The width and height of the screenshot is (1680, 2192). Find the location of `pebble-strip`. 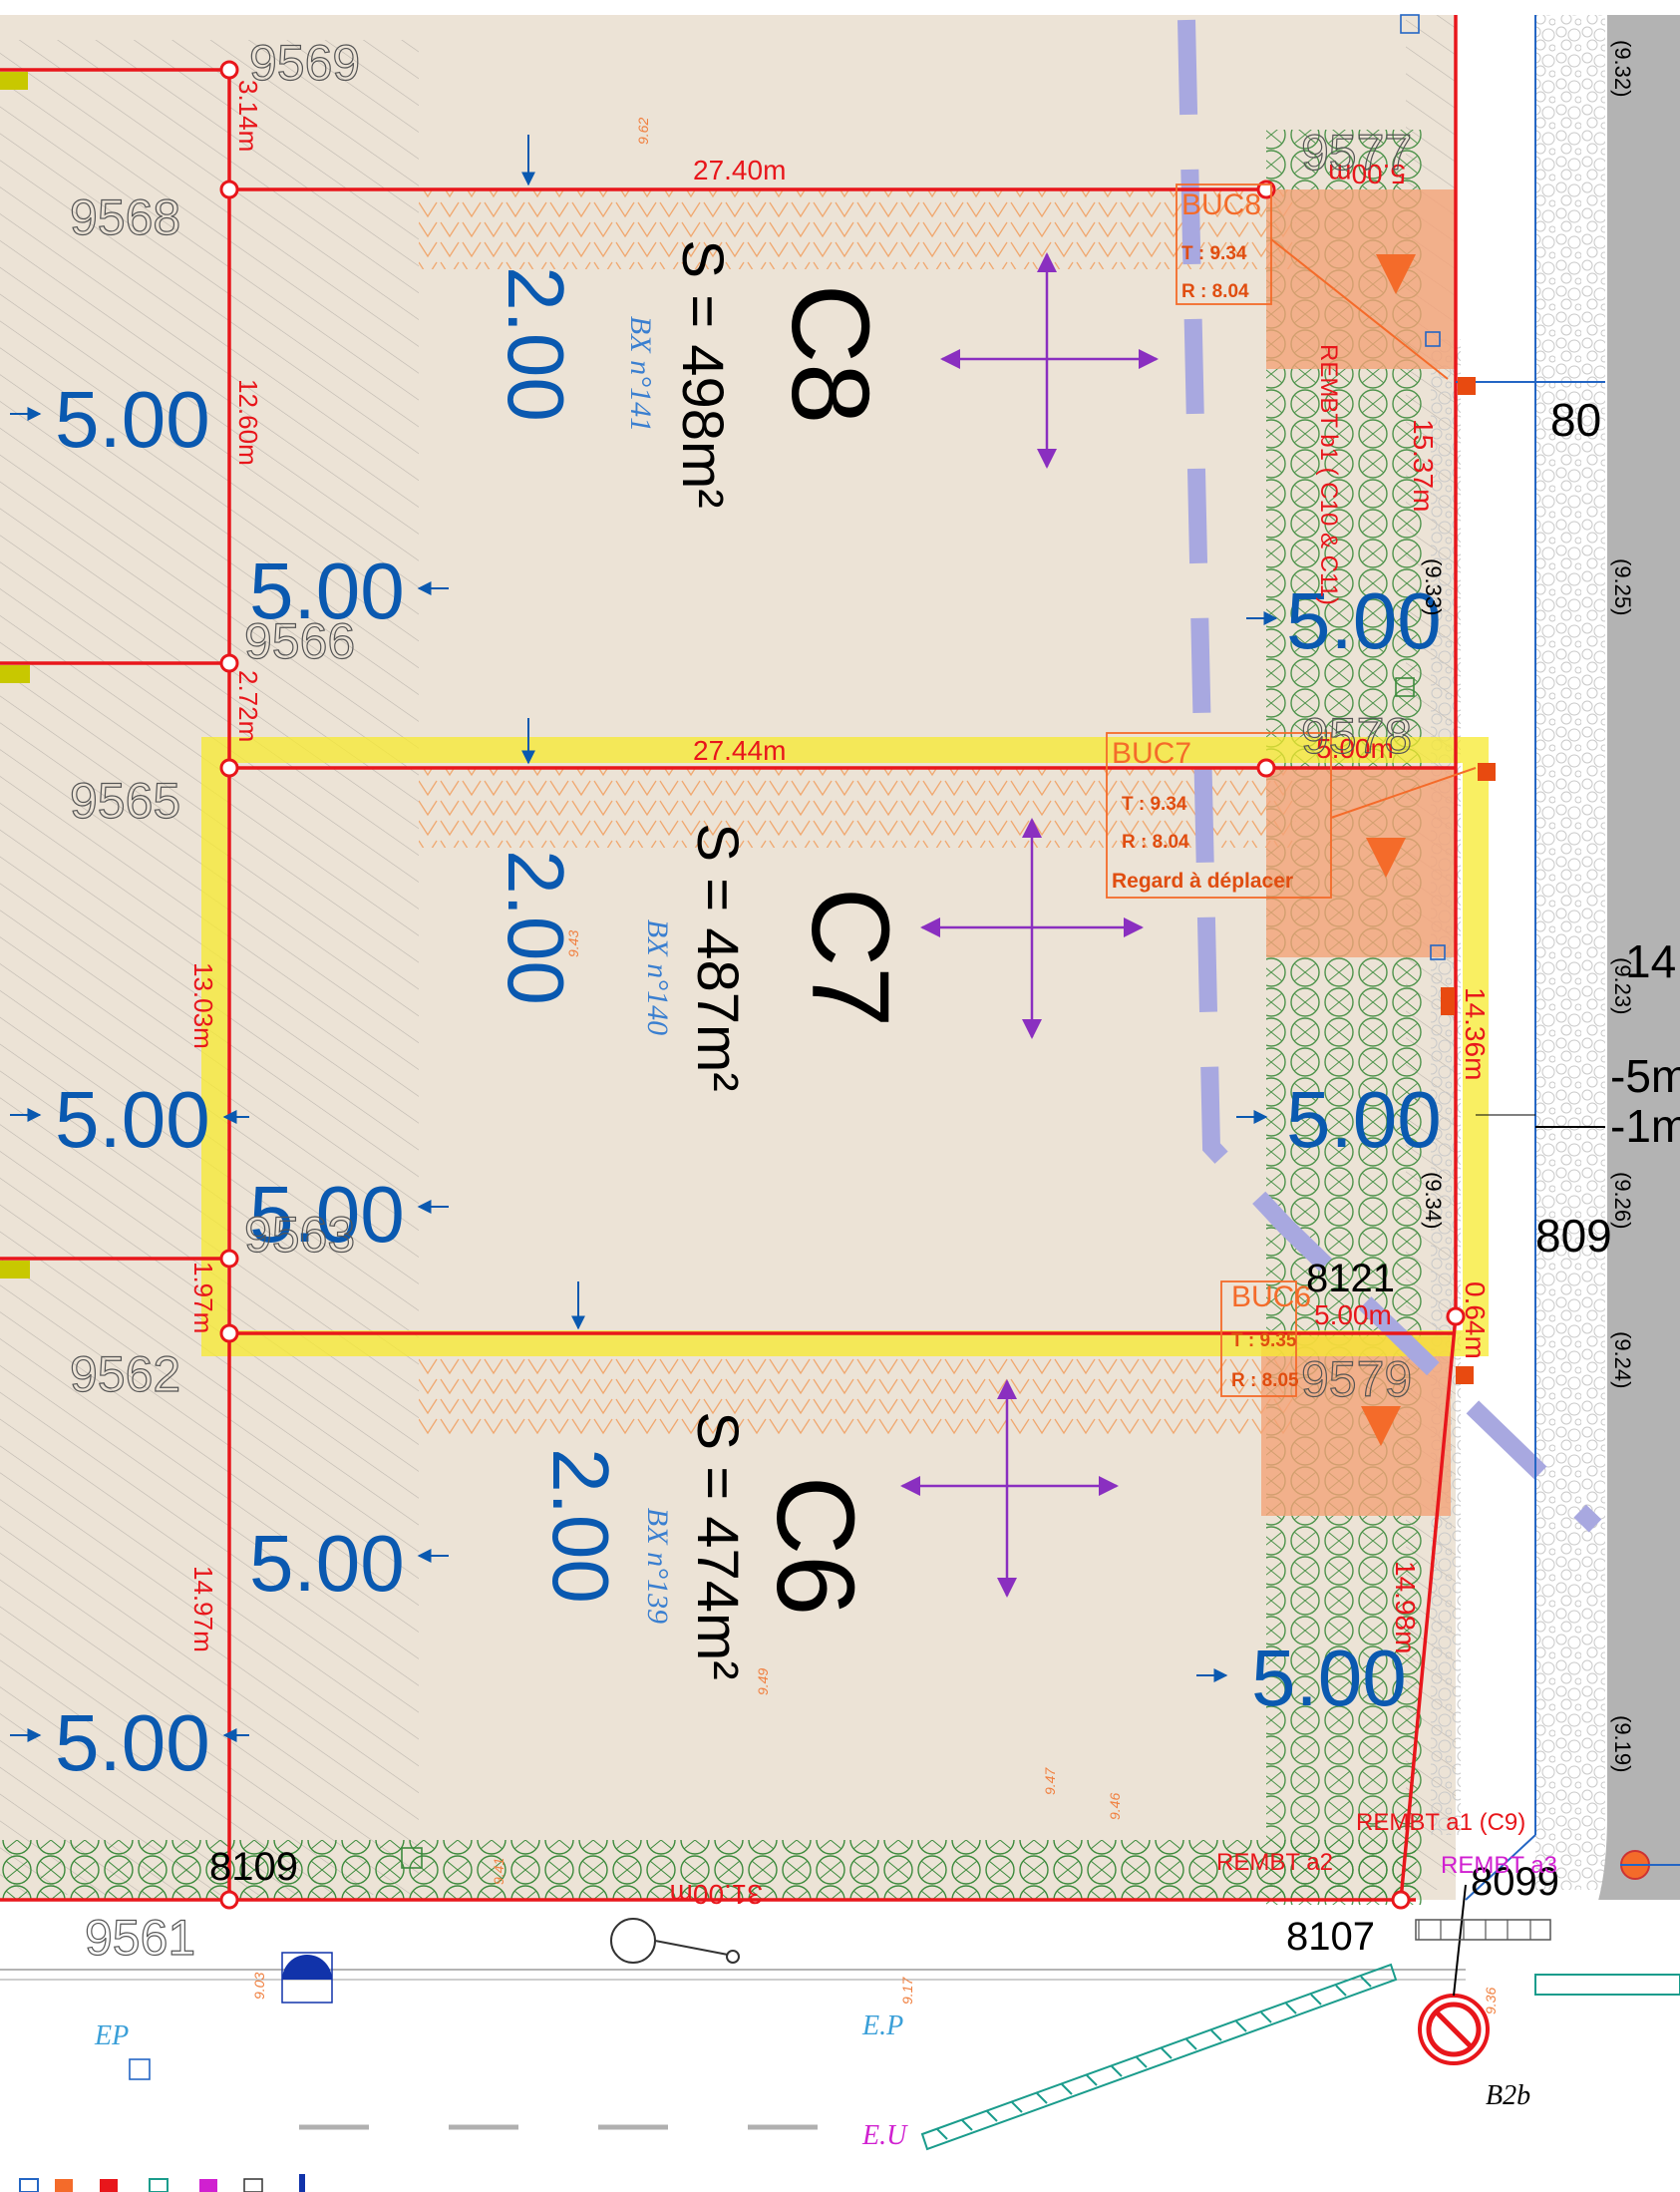

pebble-strip is located at coordinates (1570, 952).